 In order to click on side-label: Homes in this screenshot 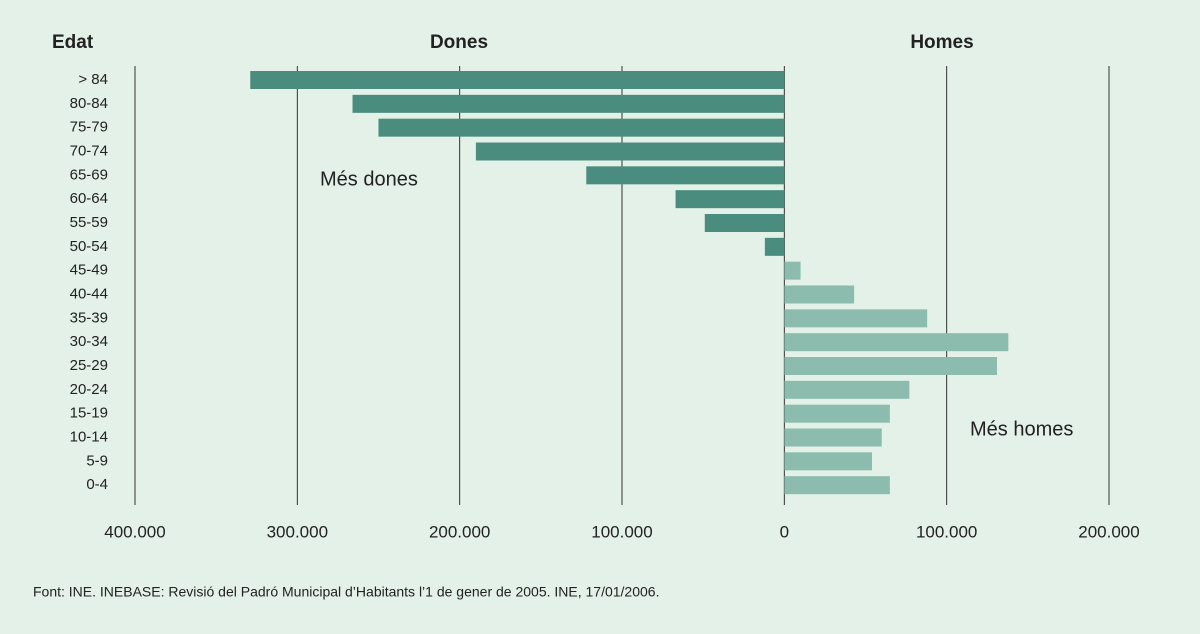, I will do `click(941, 42)`.